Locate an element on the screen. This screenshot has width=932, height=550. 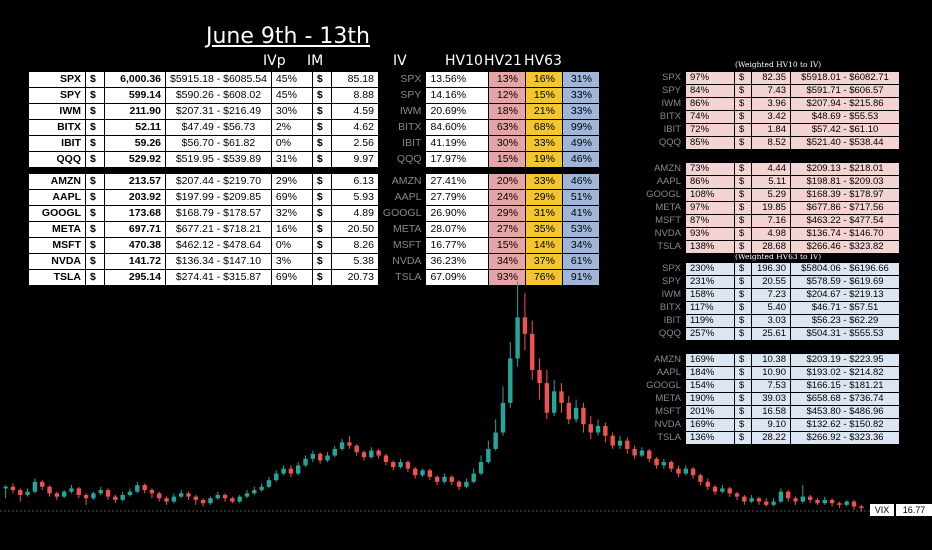
weighted-range: $266.46 - $323.82 is located at coordinates (845, 247).